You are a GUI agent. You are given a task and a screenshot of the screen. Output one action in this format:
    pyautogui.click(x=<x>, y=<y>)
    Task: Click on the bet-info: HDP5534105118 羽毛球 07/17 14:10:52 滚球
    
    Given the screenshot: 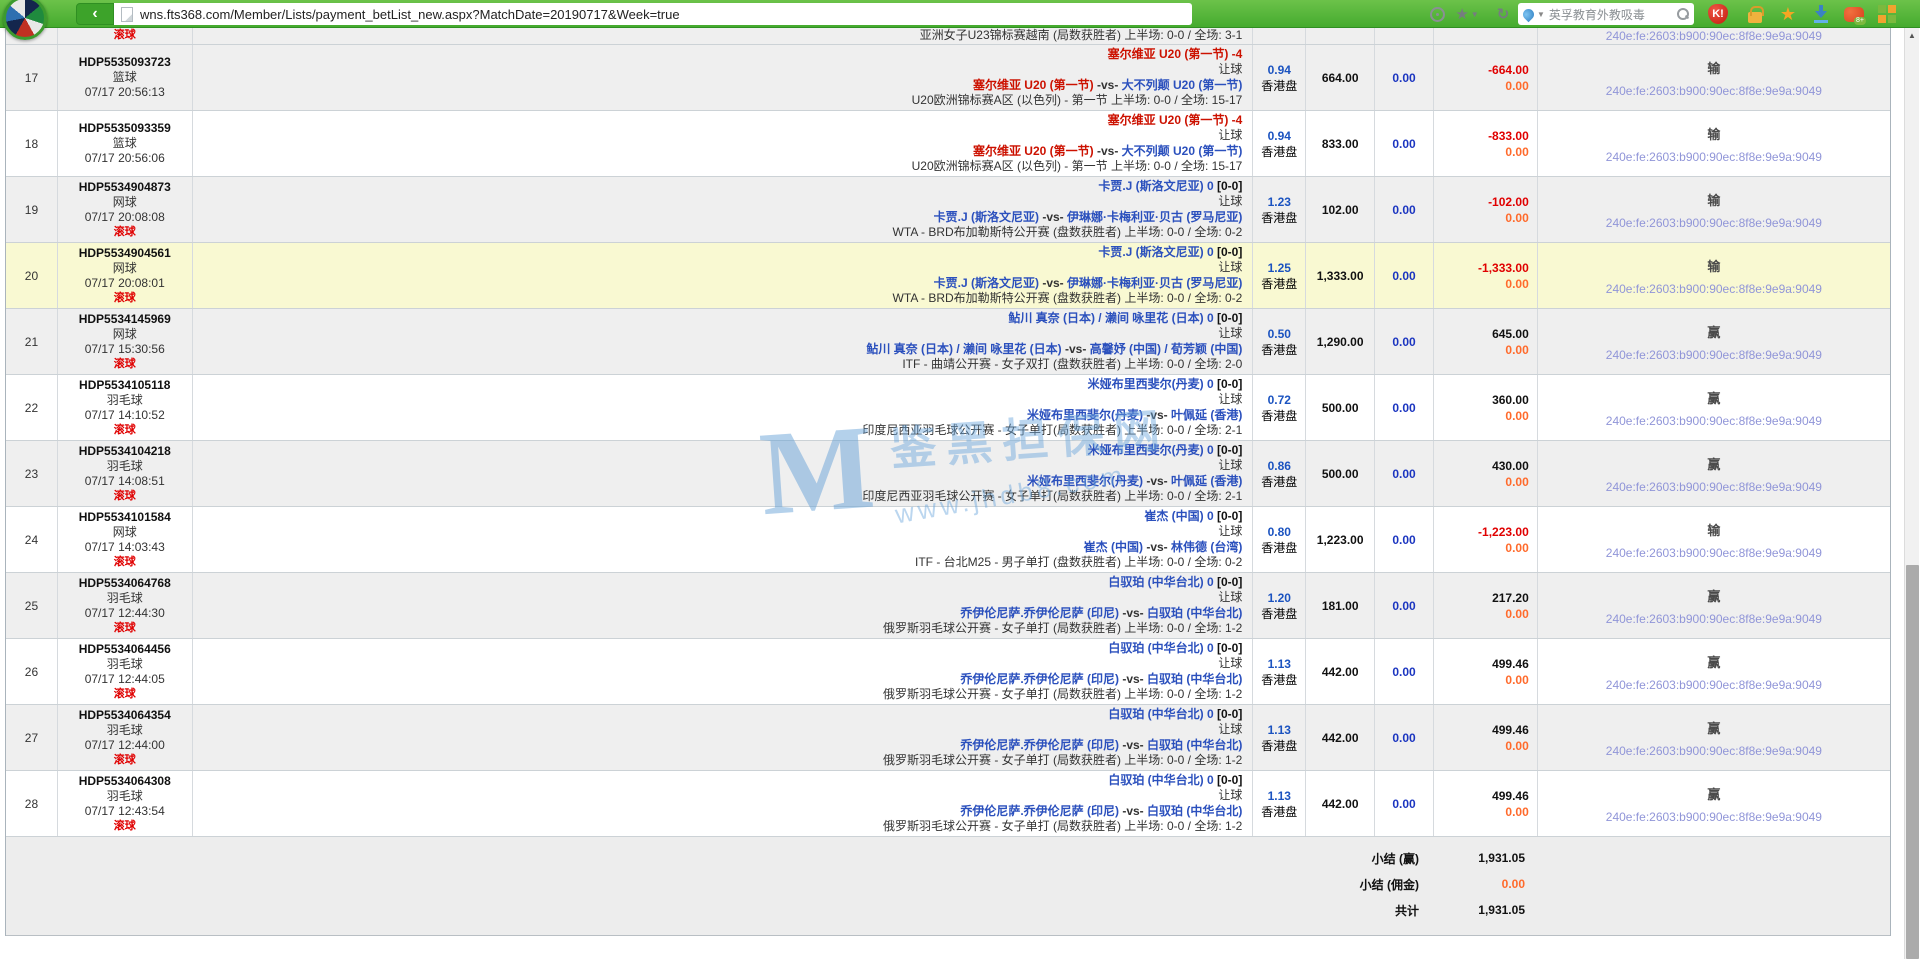 What is the action you would take?
    pyautogui.click(x=125, y=407)
    